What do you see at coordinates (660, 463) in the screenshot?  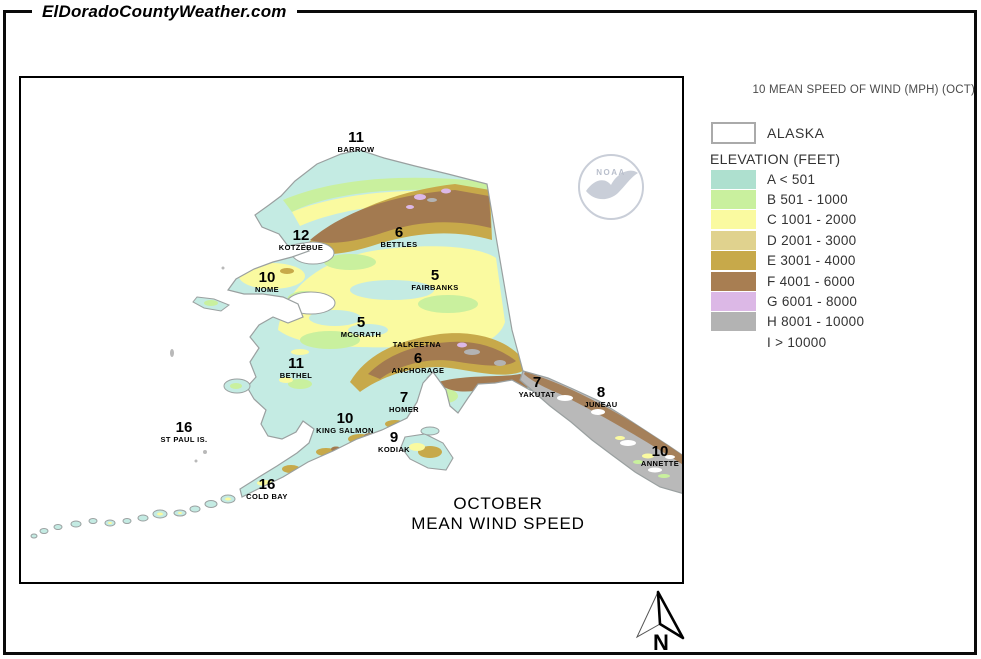 I see `station-name: ANNETTE` at bounding box center [660, 463].